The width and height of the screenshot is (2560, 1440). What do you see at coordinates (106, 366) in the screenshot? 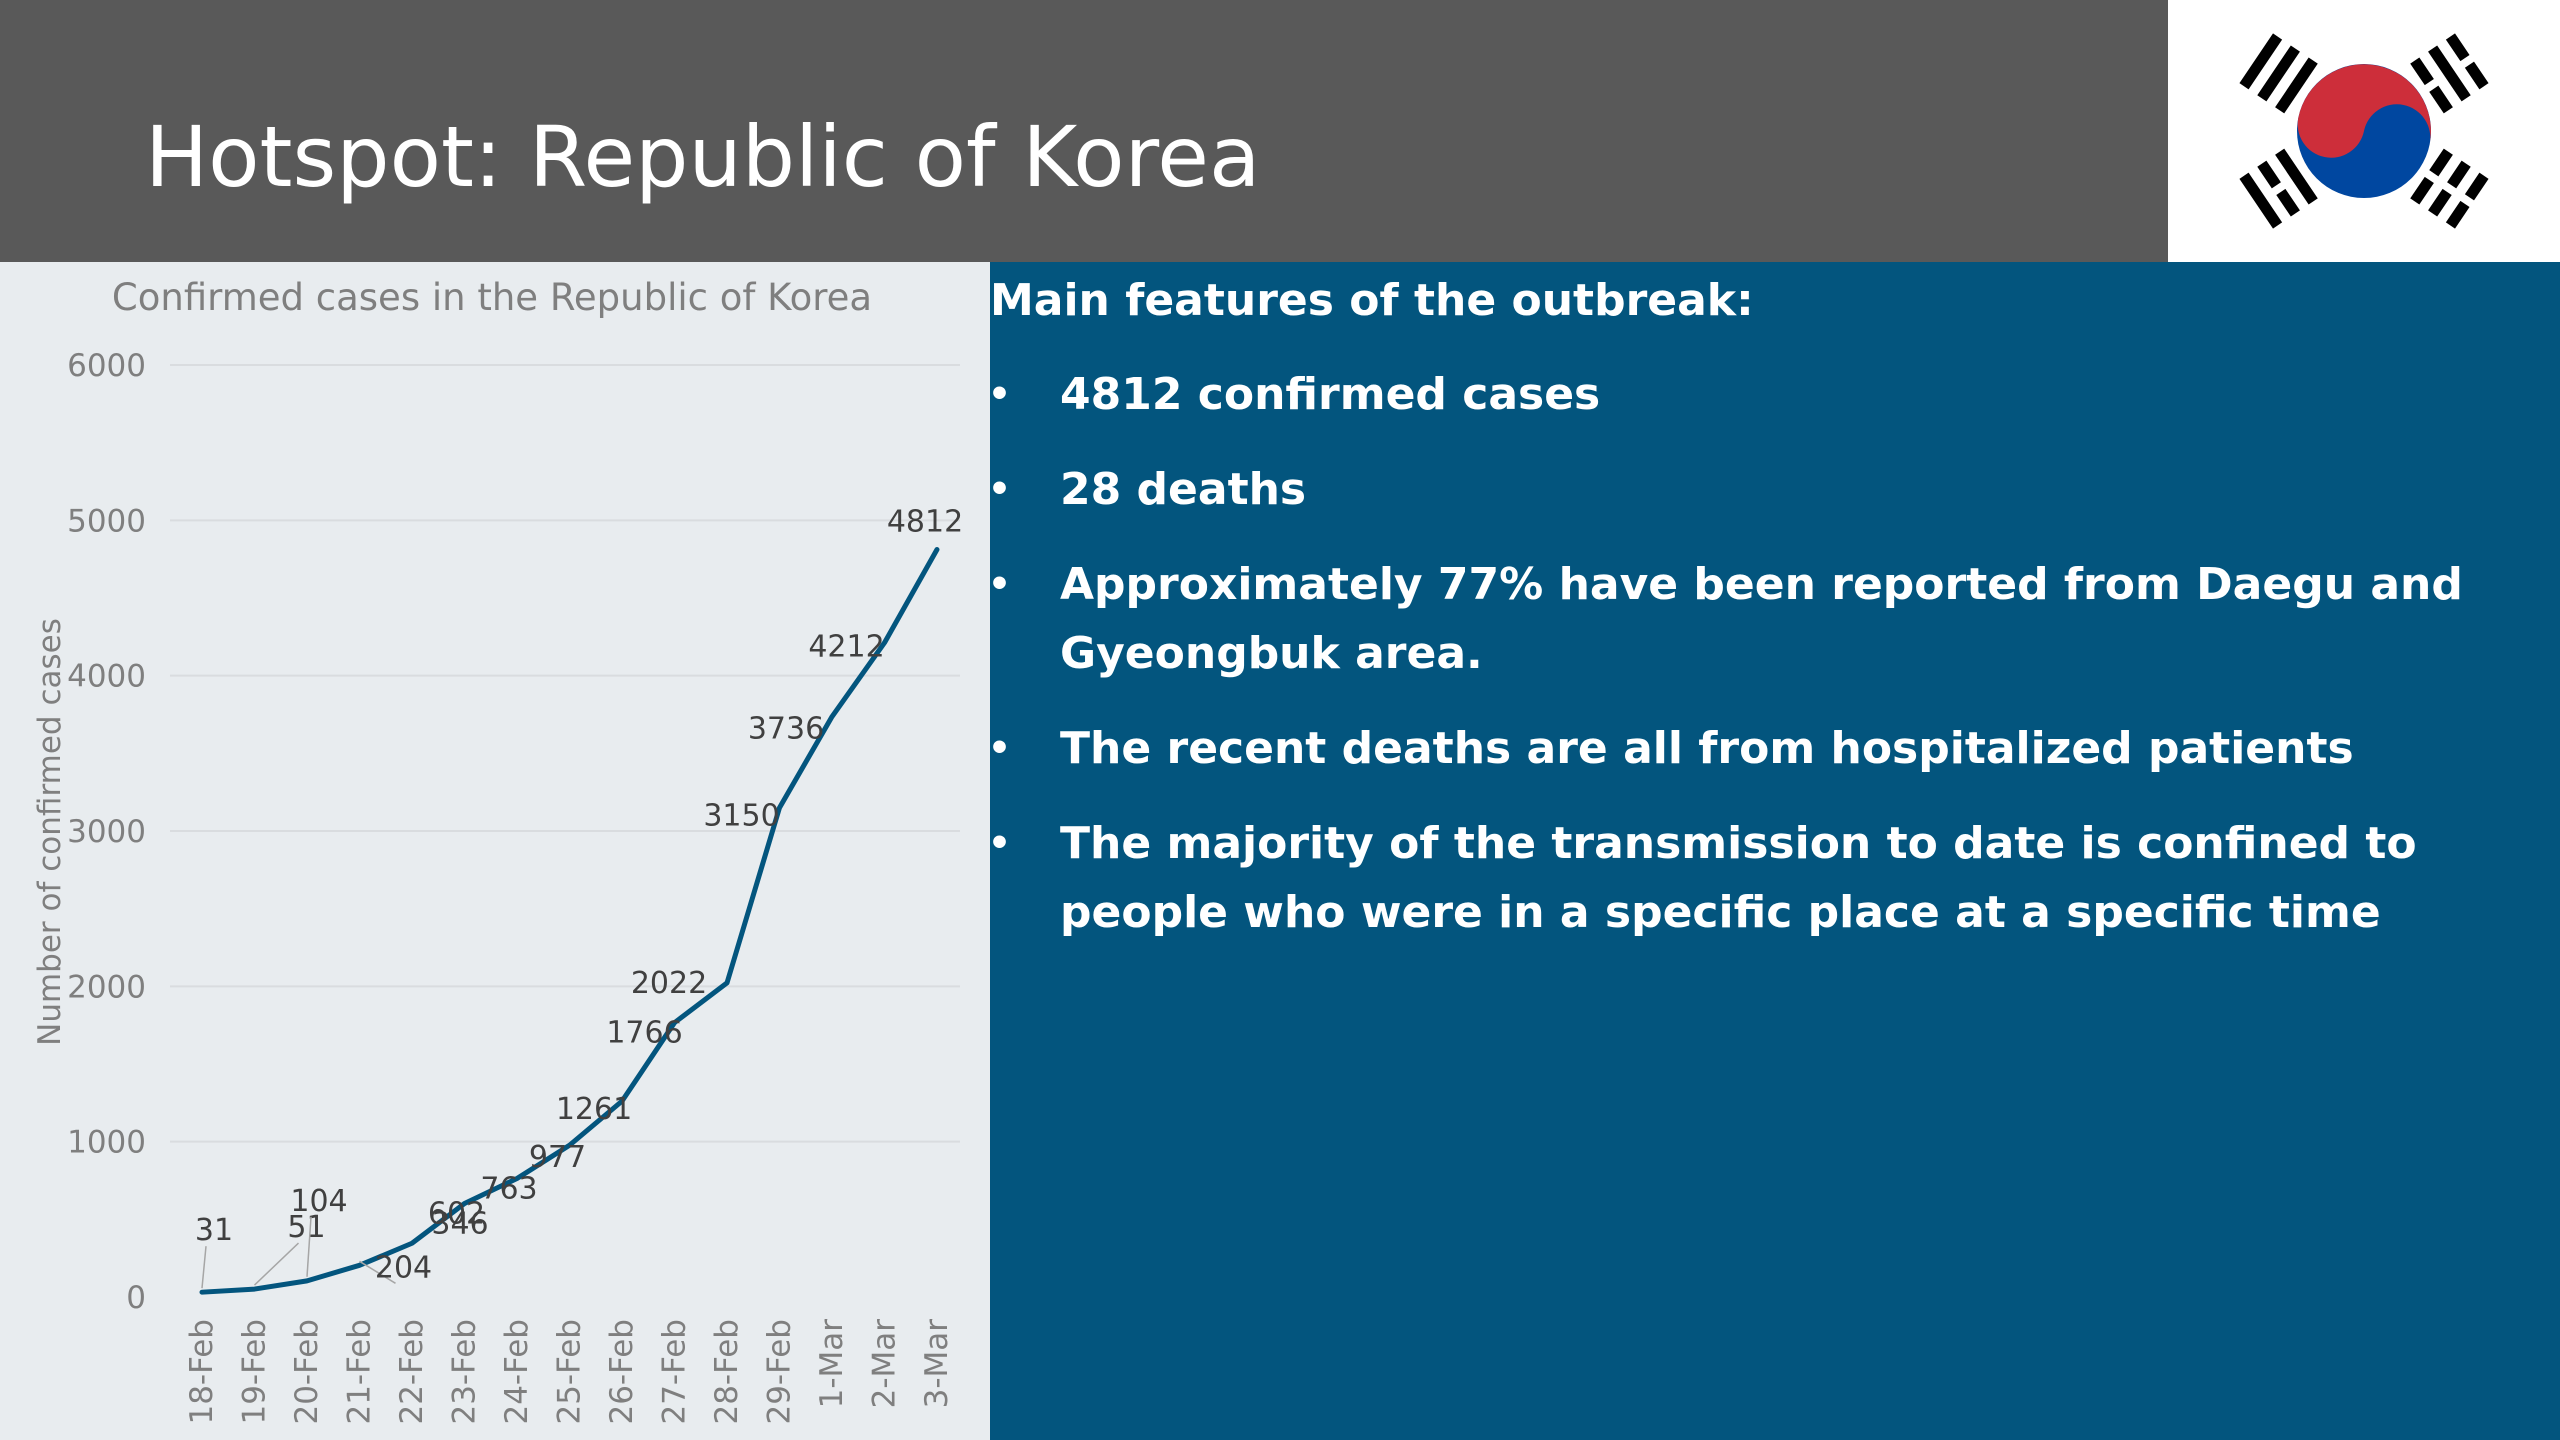
I see `y-tick-label: 6000` at bounding box center [106, 366].